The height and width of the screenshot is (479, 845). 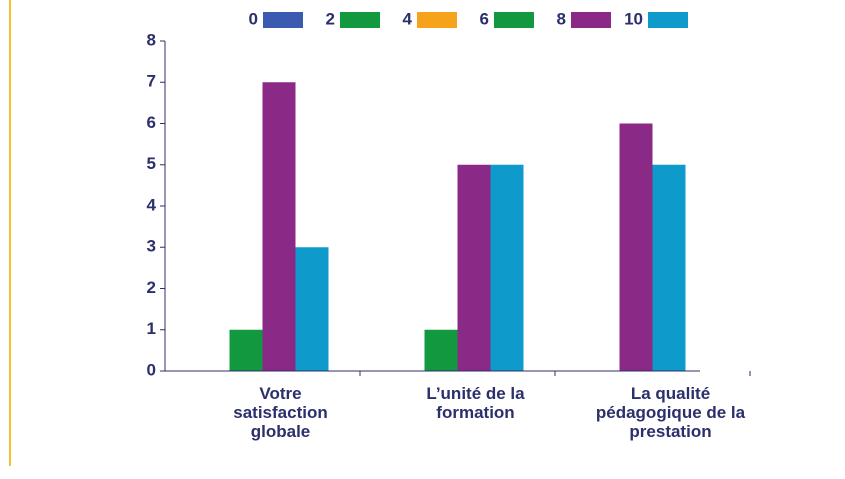 What do you see at coordinates (670, 412) in the screenshot?
I see `x-tick-label: La qualité pédagogique de la prestation` at bounding box center [670, 412].